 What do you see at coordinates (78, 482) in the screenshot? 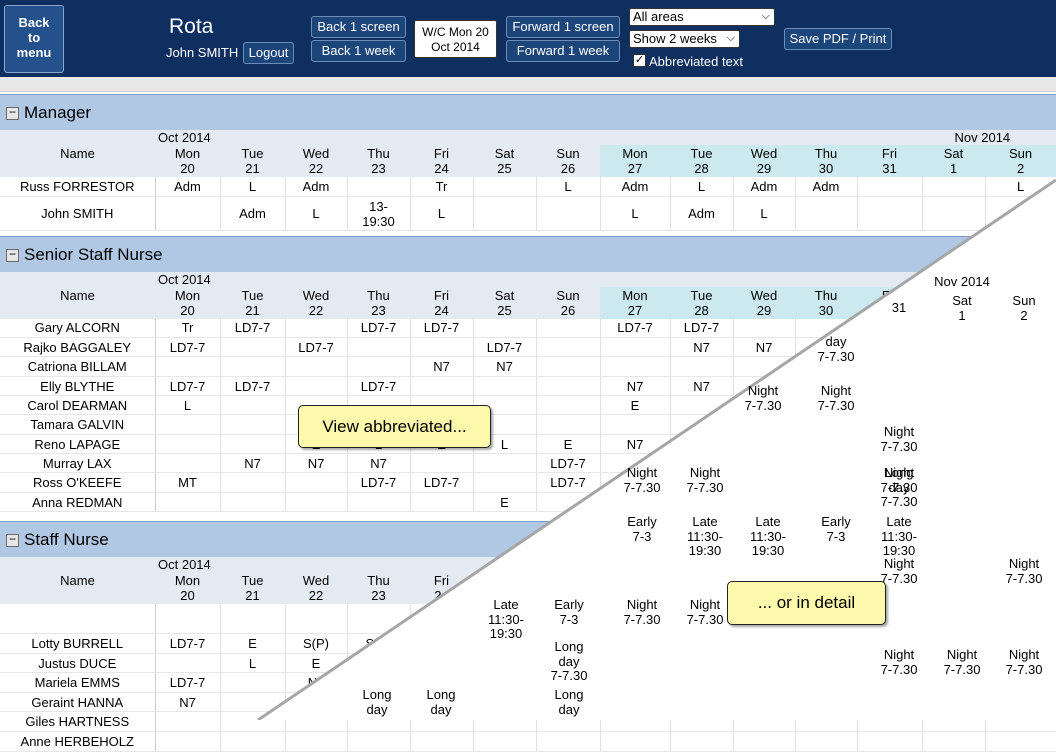
I see `staff-name: Ross O'KEEFE` at bounding box center [78, 482].